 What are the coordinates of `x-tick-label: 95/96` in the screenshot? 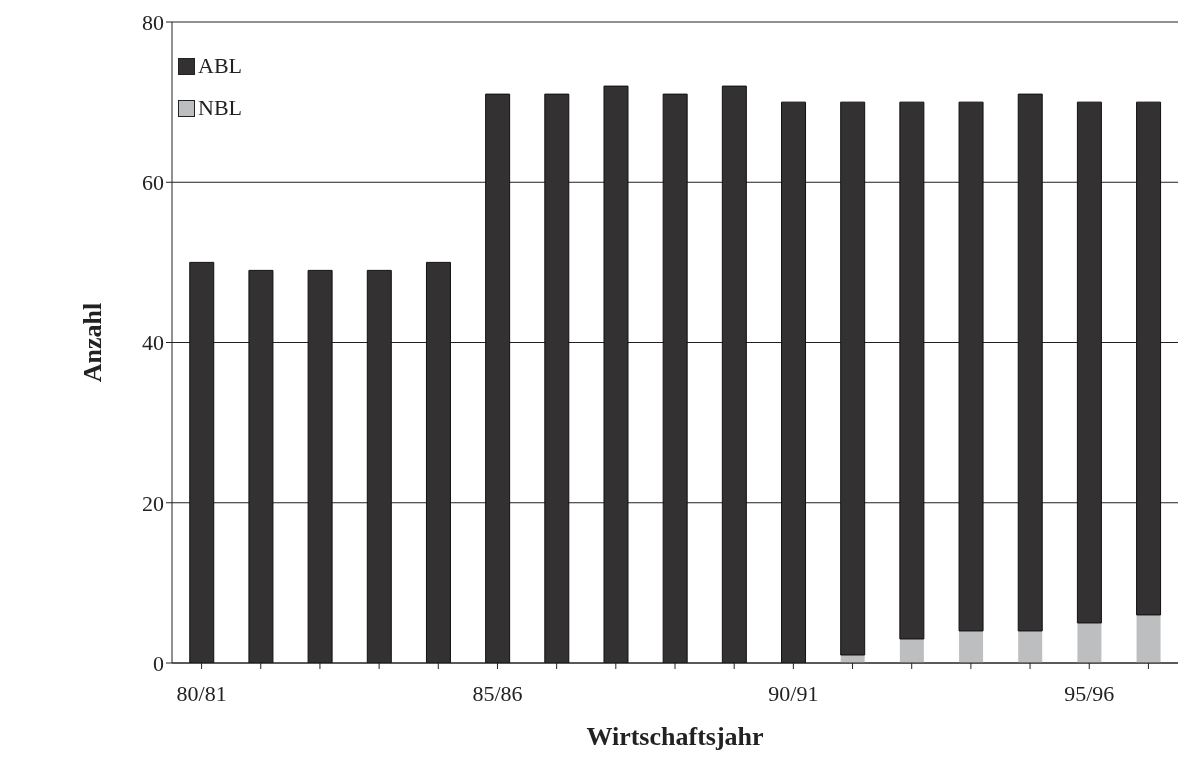 It's located at (1089, 693).